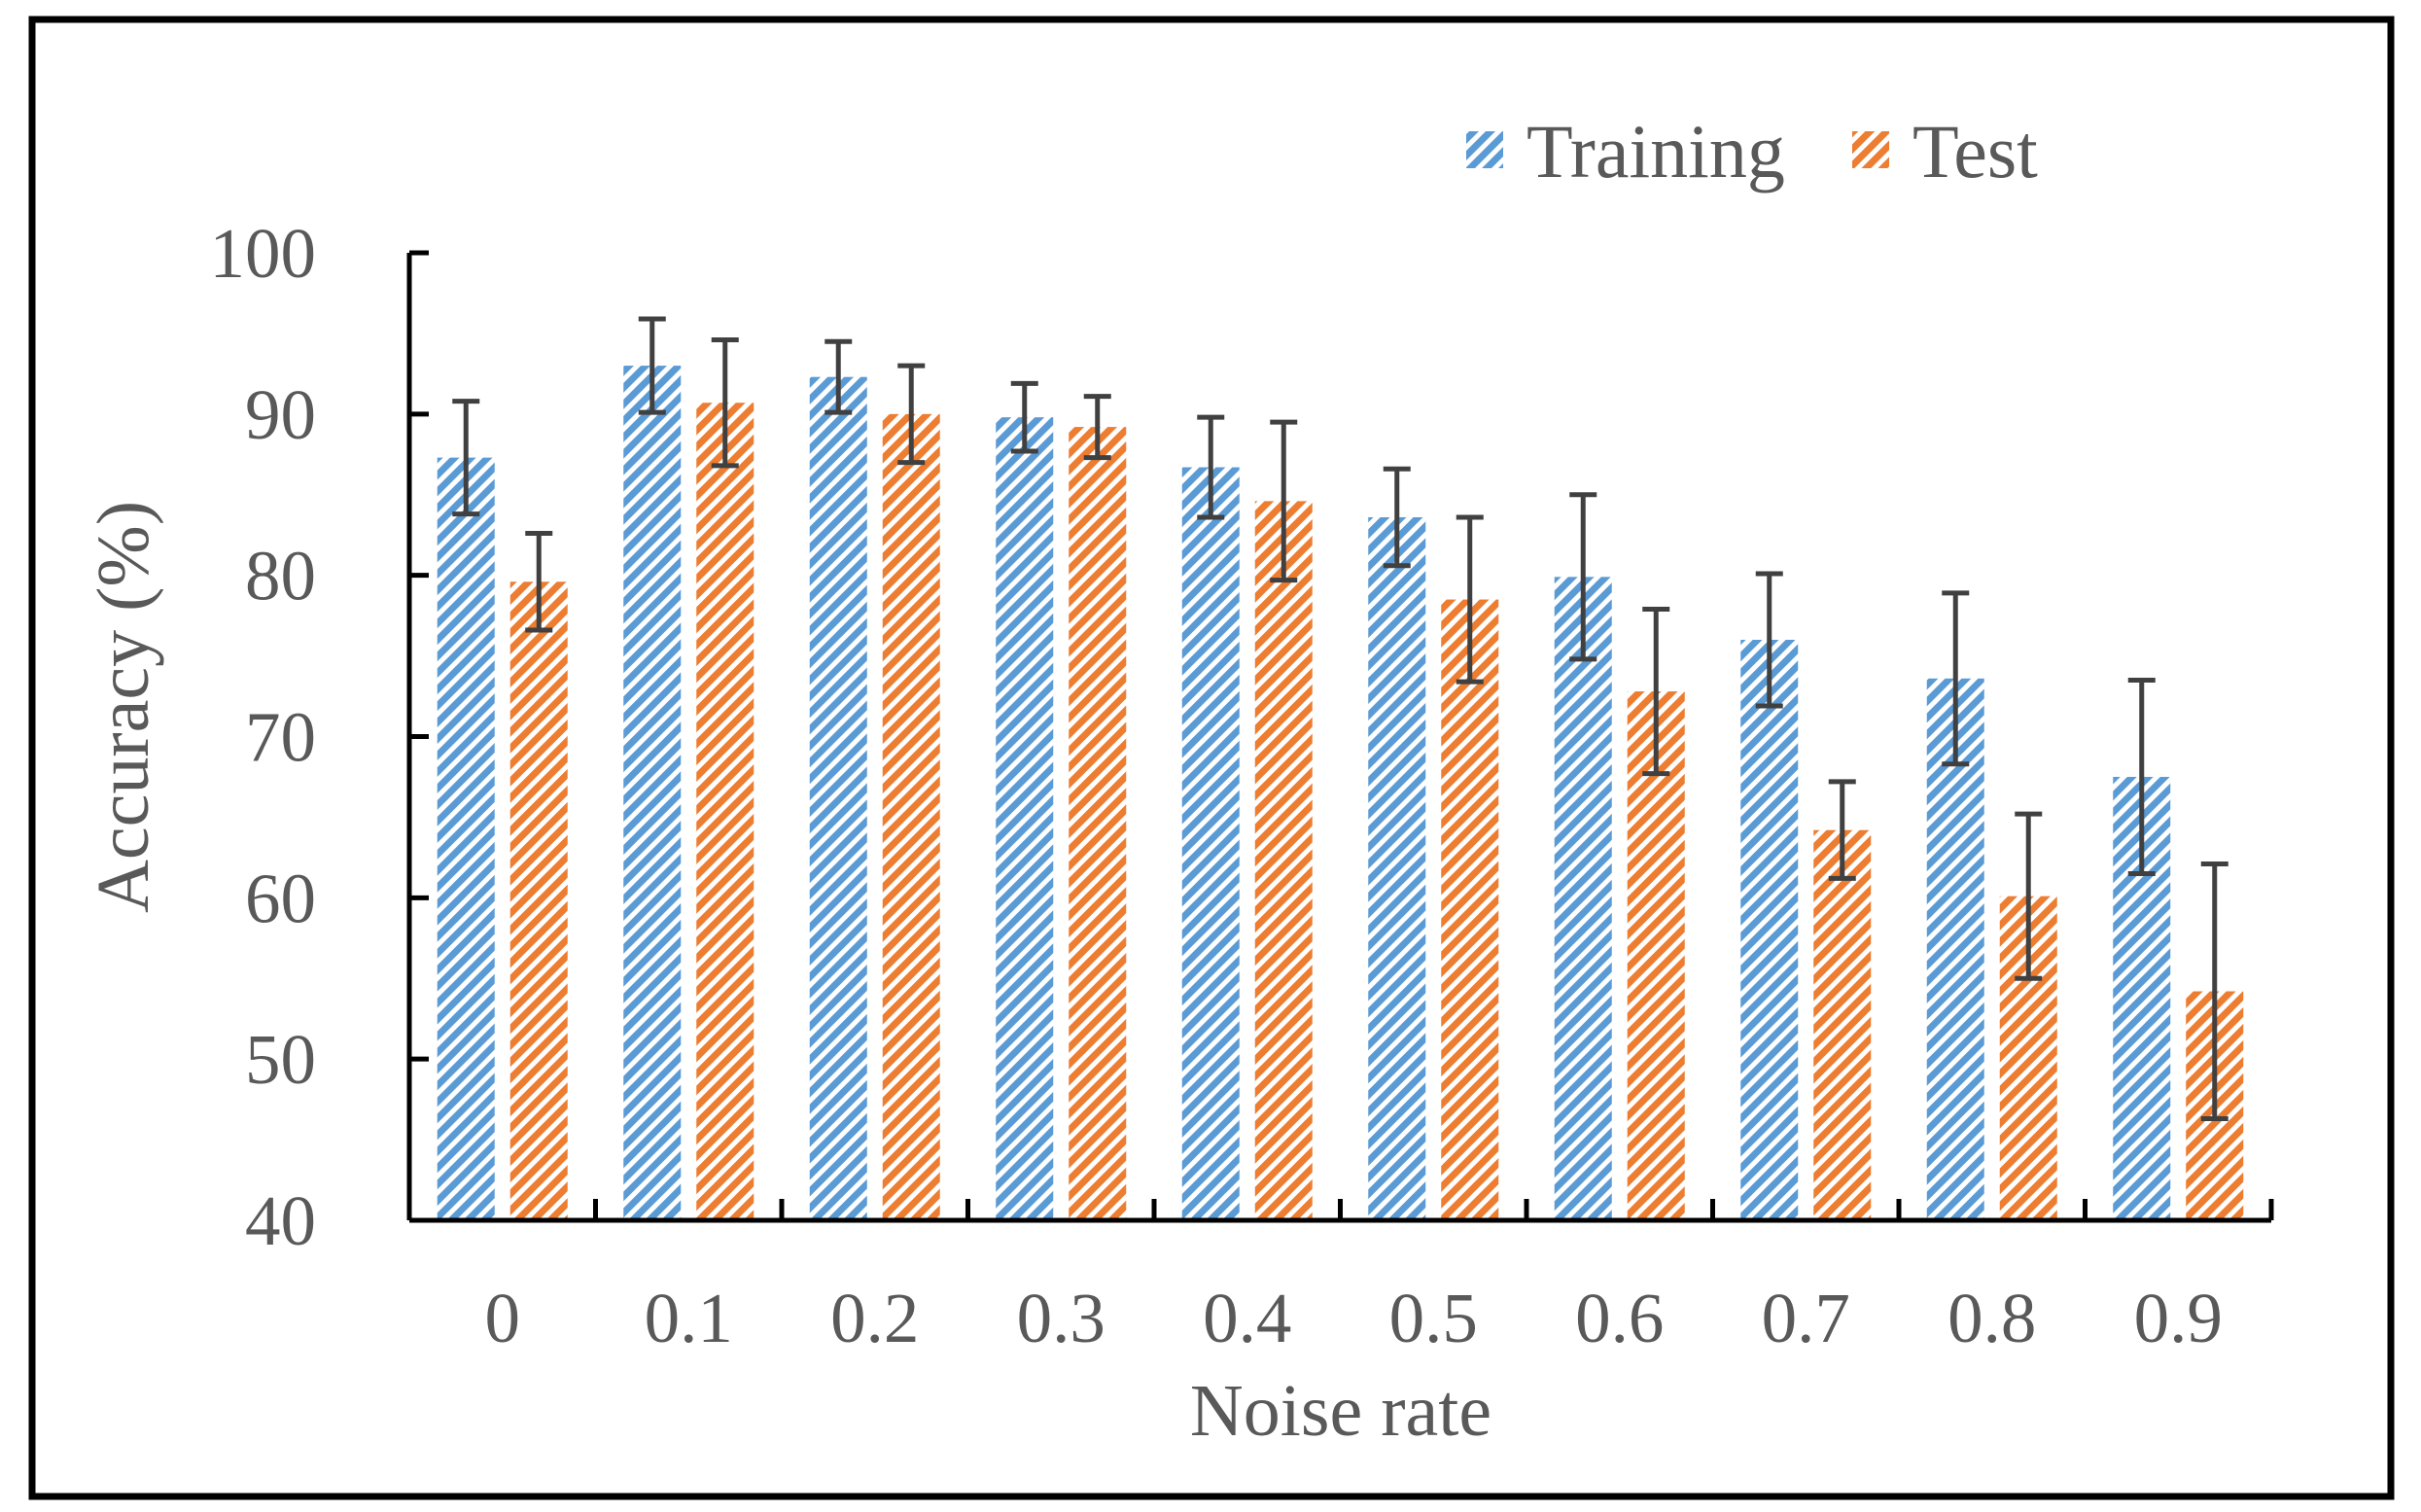  I want to click on legend-label-training: Training, so click(1656, 151).